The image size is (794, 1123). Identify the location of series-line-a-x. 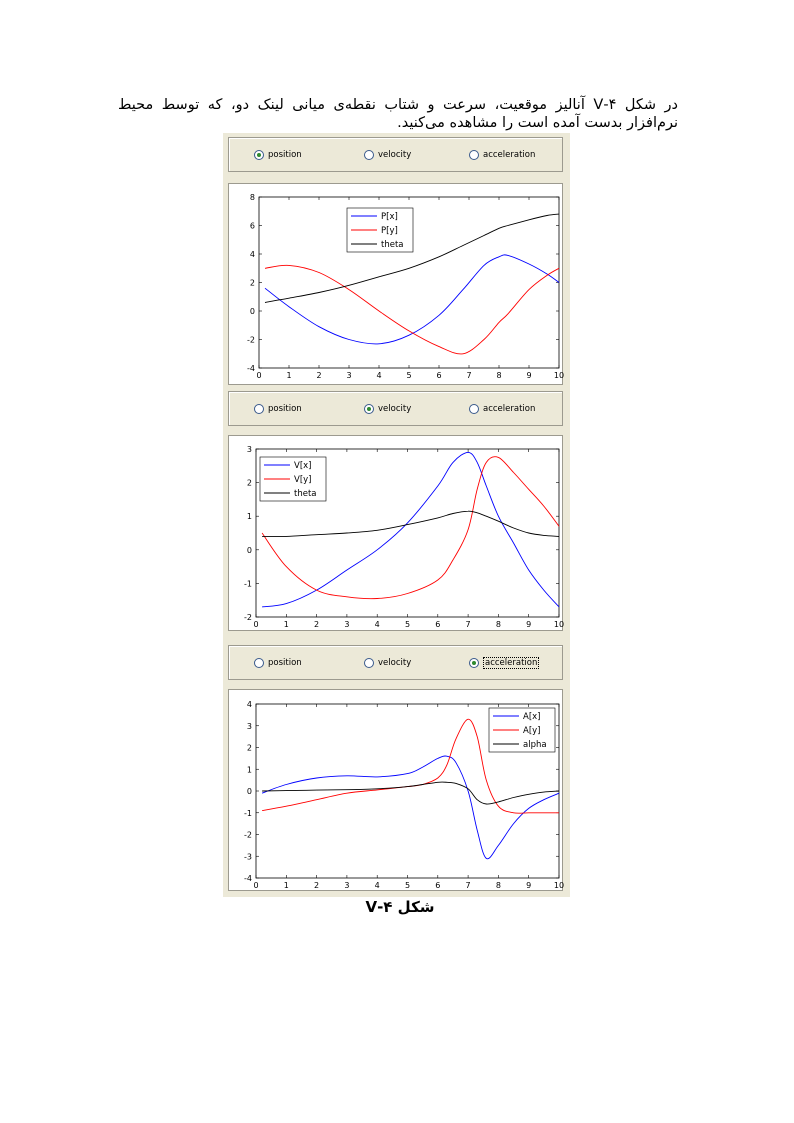
(410, 807).